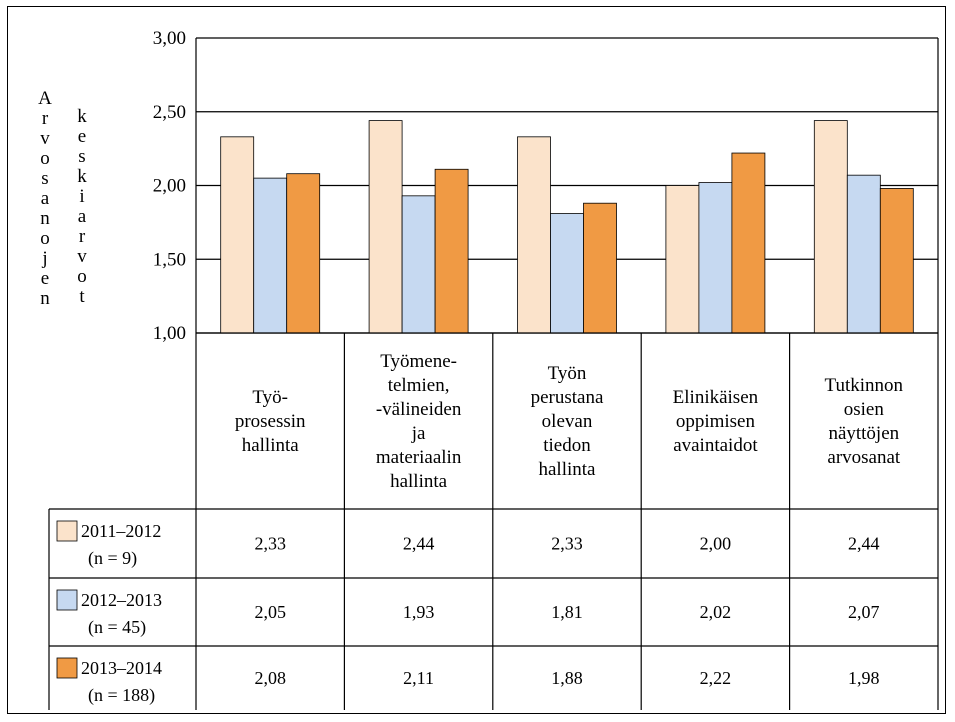  What do you see at coordinates (121, 668) in the screenshot?
I see `legend-series-label: 2013–2014` at bounding box center [121, 668].